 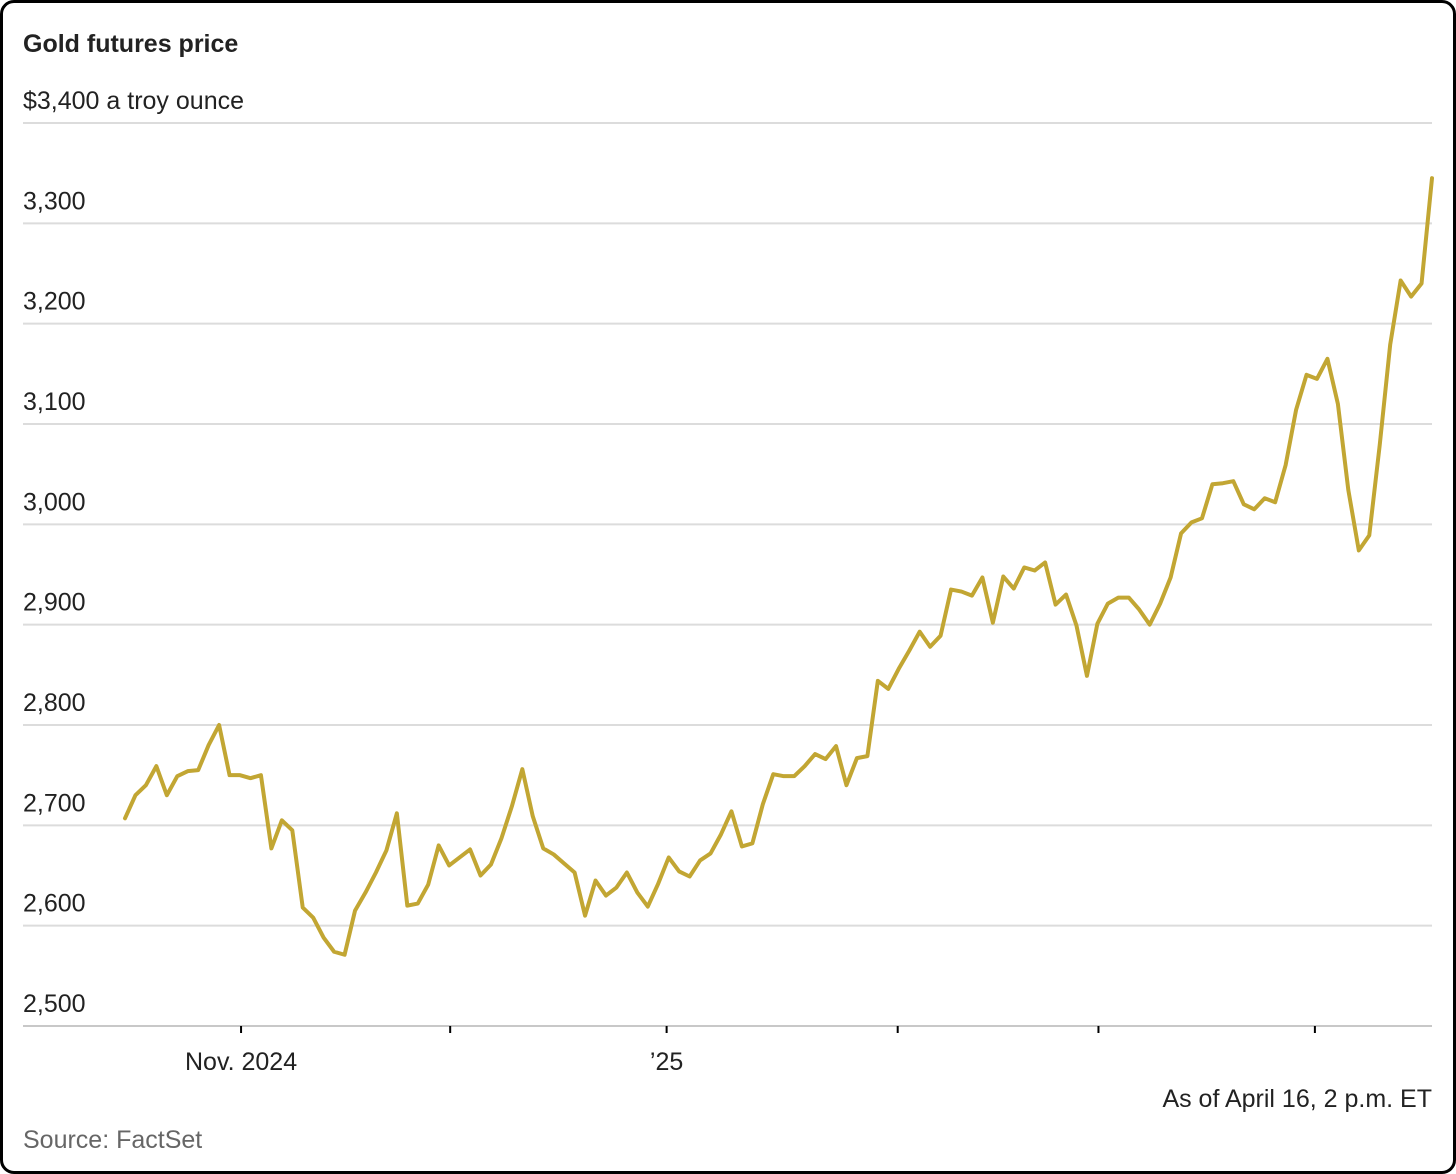 I want to click on y-tick-label: 2,900, so click(x=54, y=603).